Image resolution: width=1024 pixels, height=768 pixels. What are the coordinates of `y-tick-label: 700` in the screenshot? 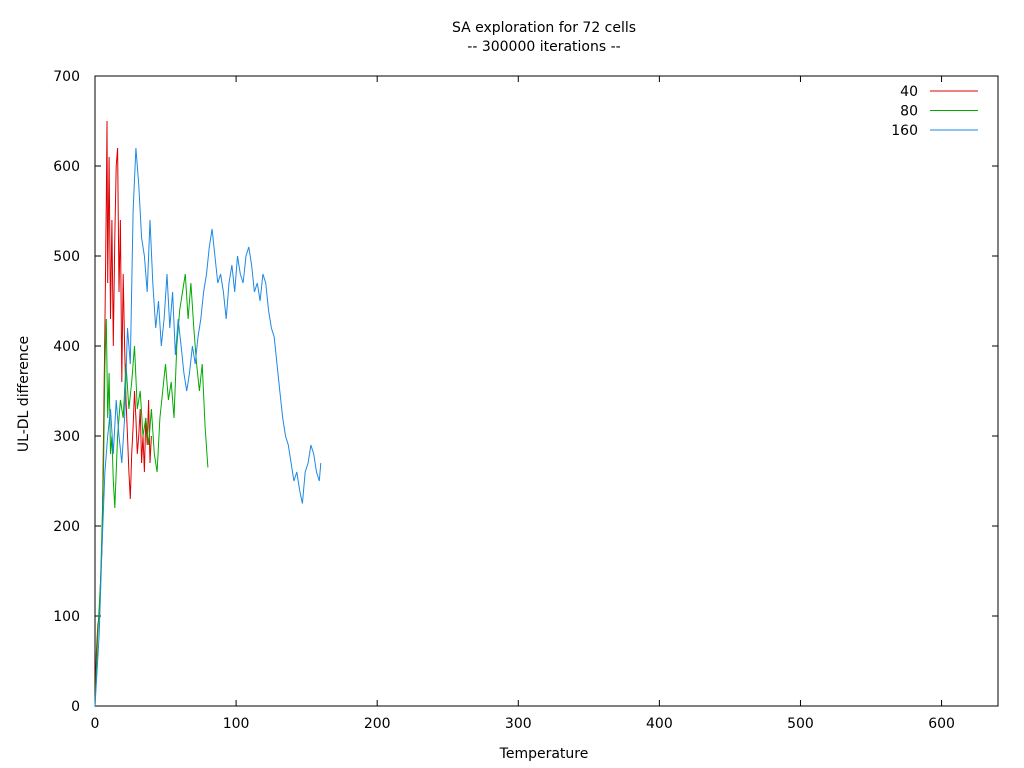 It's located at (66, 77).